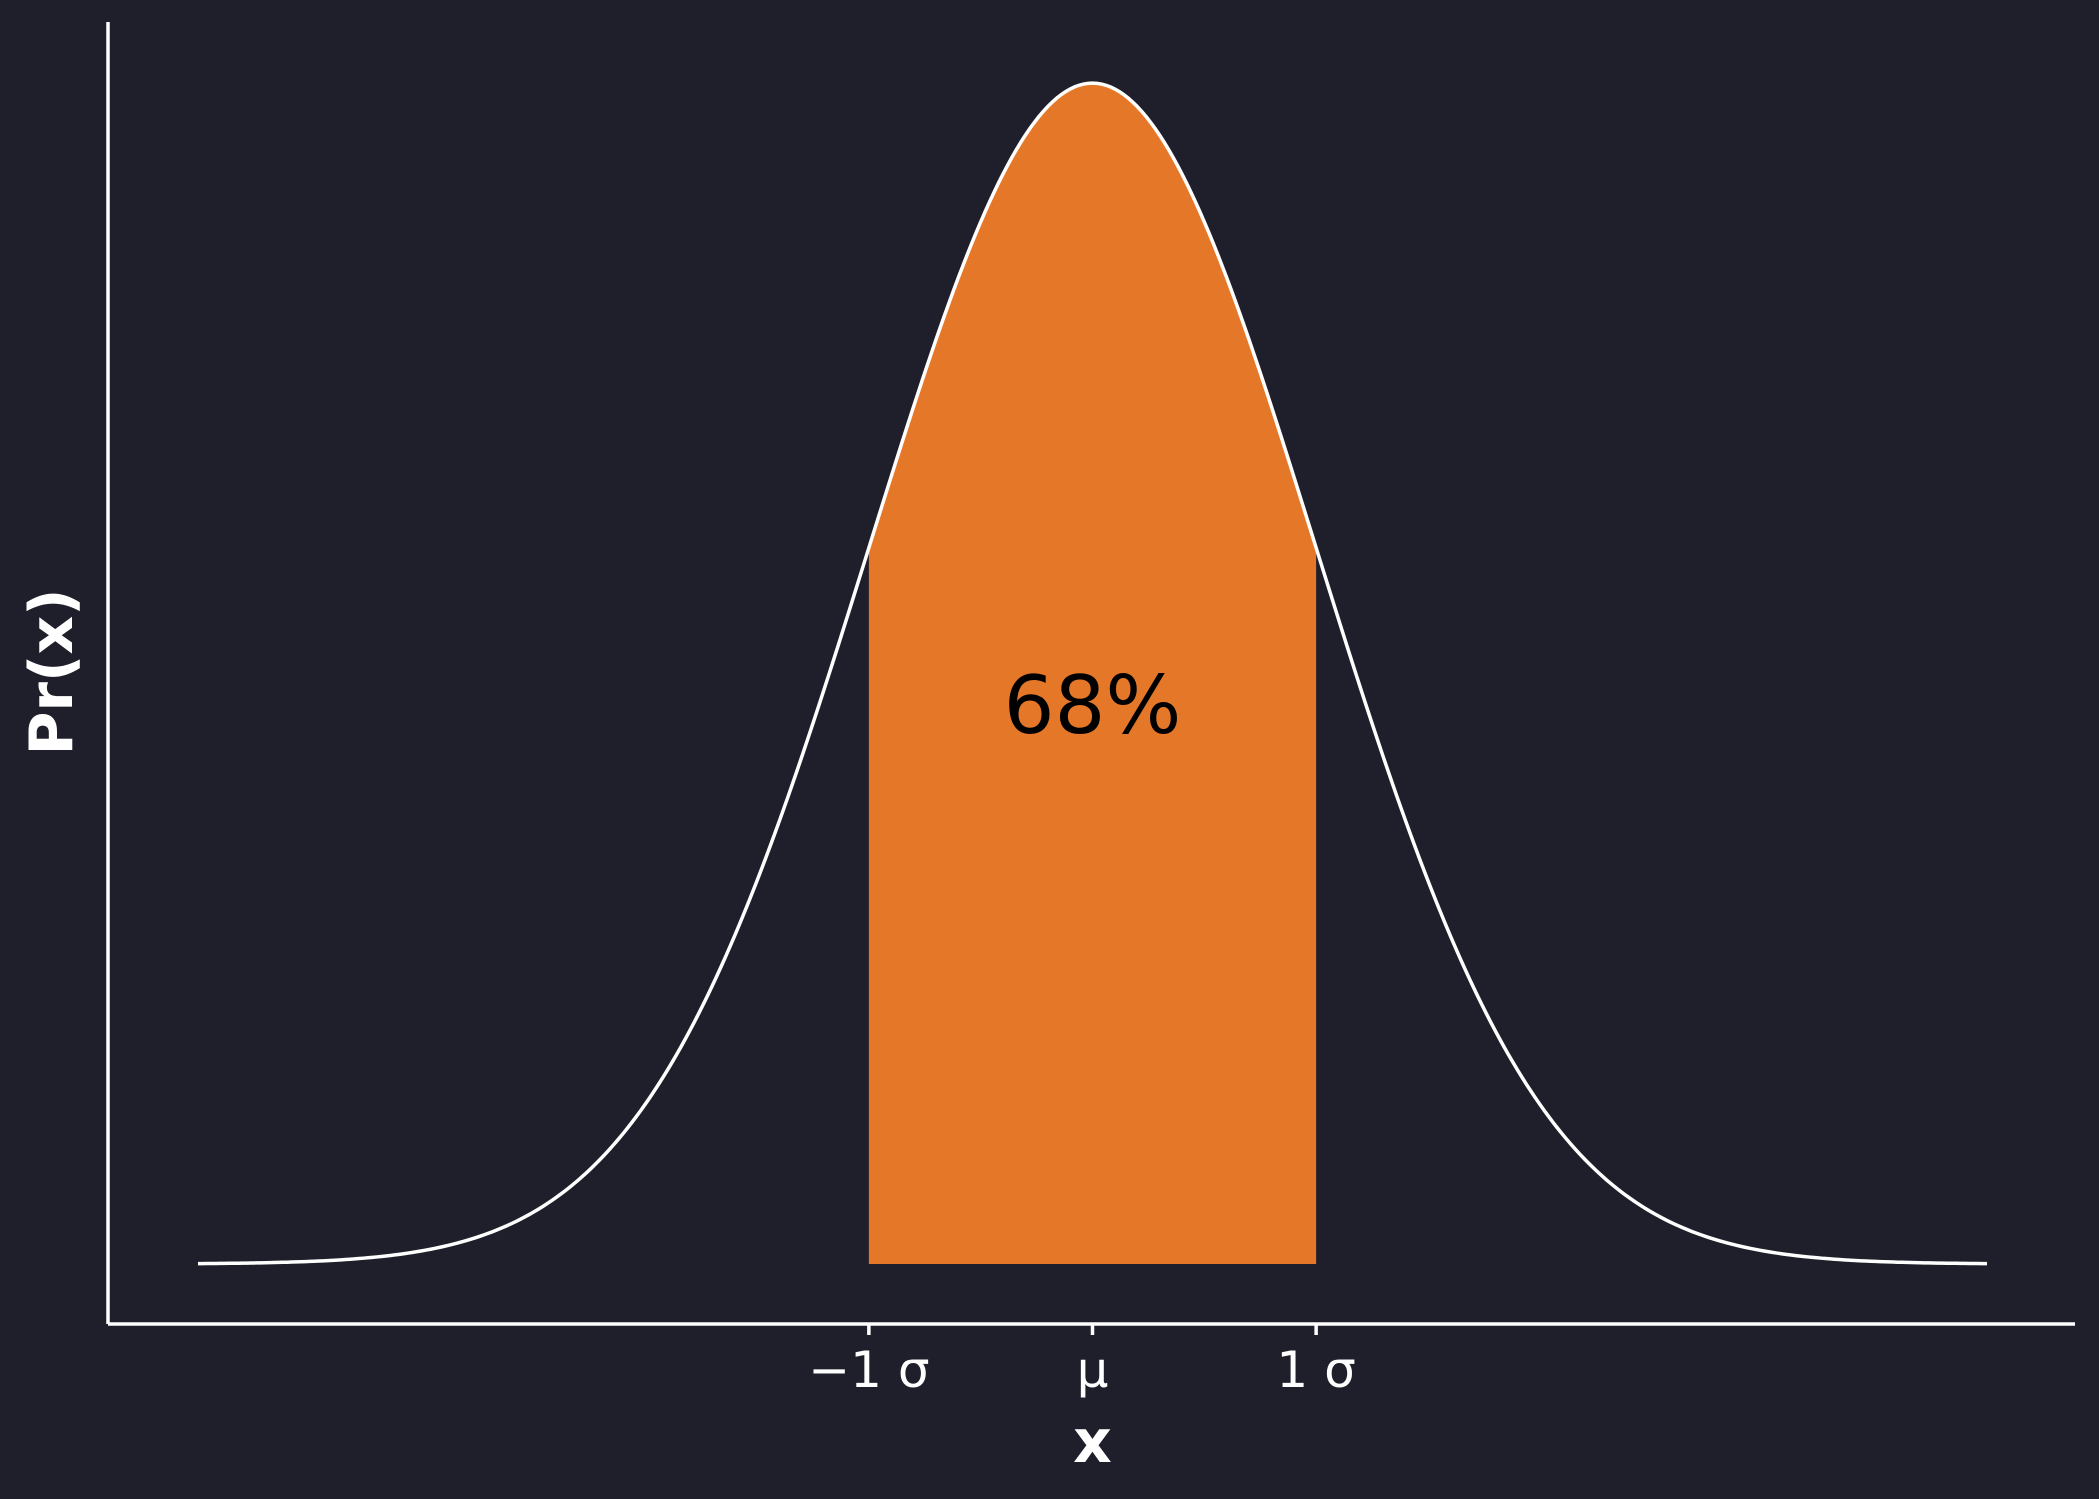  Describe the element at coordinates (1093, 1370) in the screenshot. I see `x-tick-label: μ` at that location.